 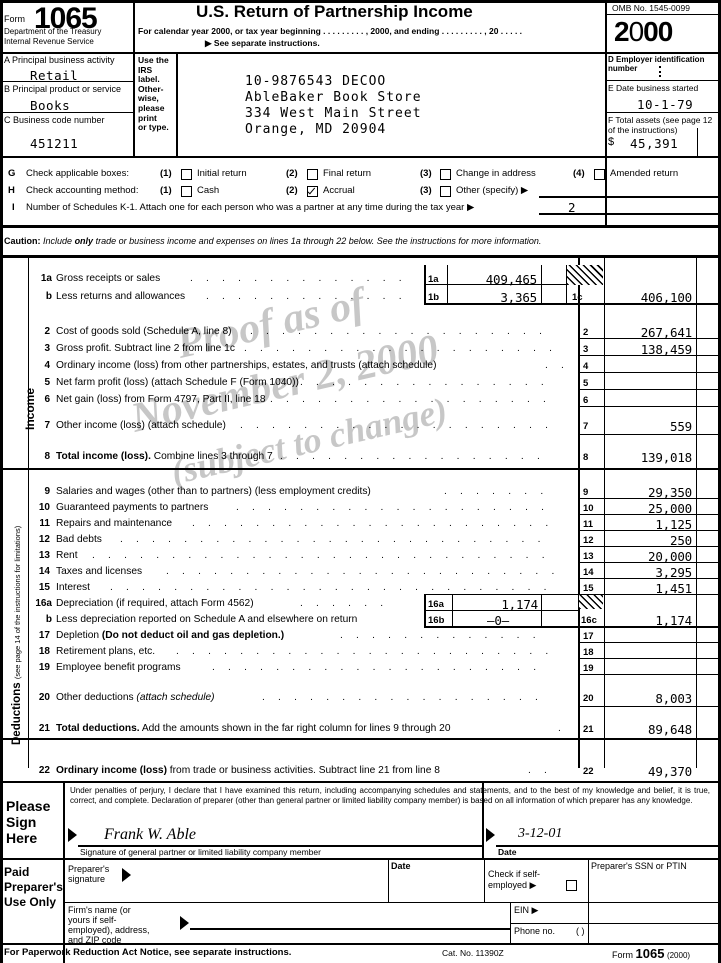 I want to click on phone-label: Phone no., so click(x=535, y=931).